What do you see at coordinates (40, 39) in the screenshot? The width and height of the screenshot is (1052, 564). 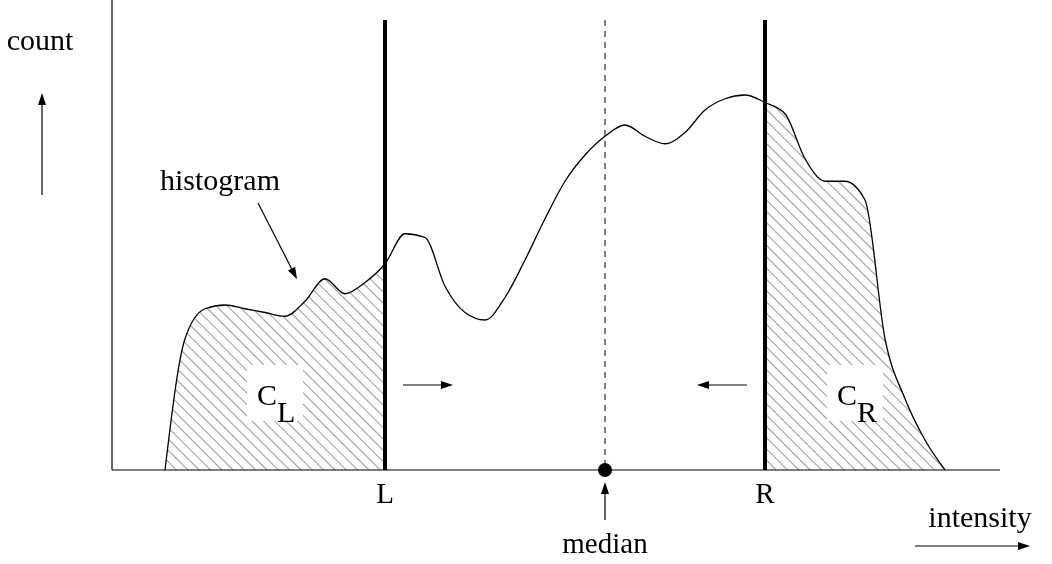 I see `y-axis-title: count` at bounding box center [40, 39].